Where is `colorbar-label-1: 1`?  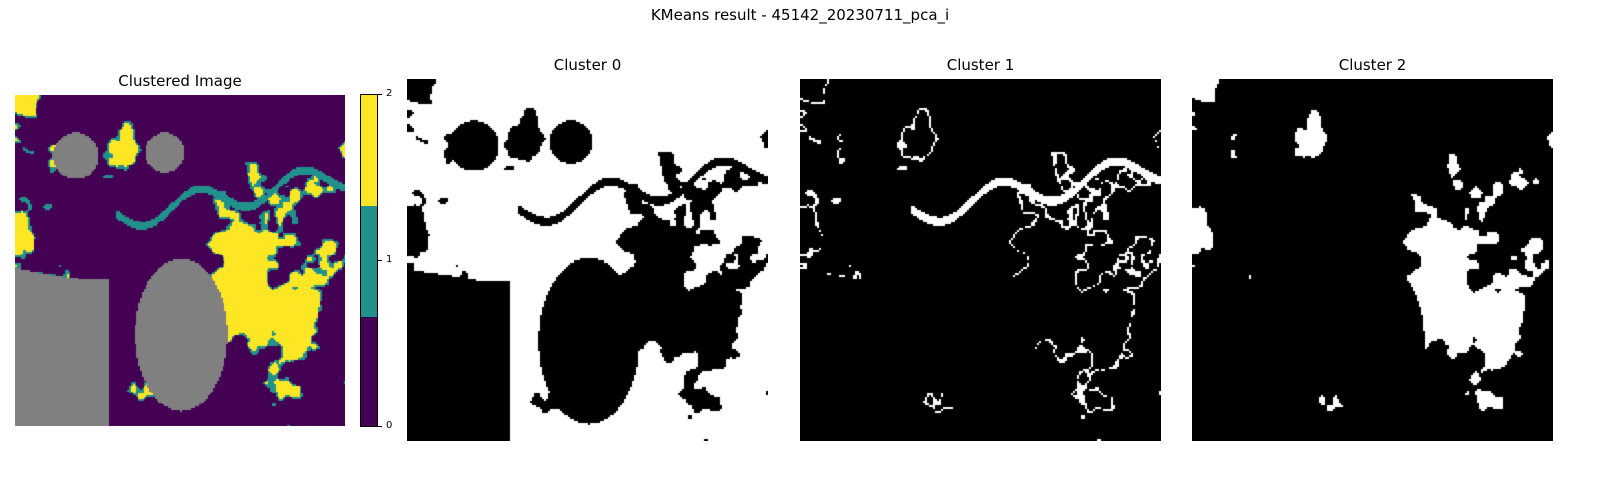 colorbar-label-1: 1 is located at coordinates (389, 259).